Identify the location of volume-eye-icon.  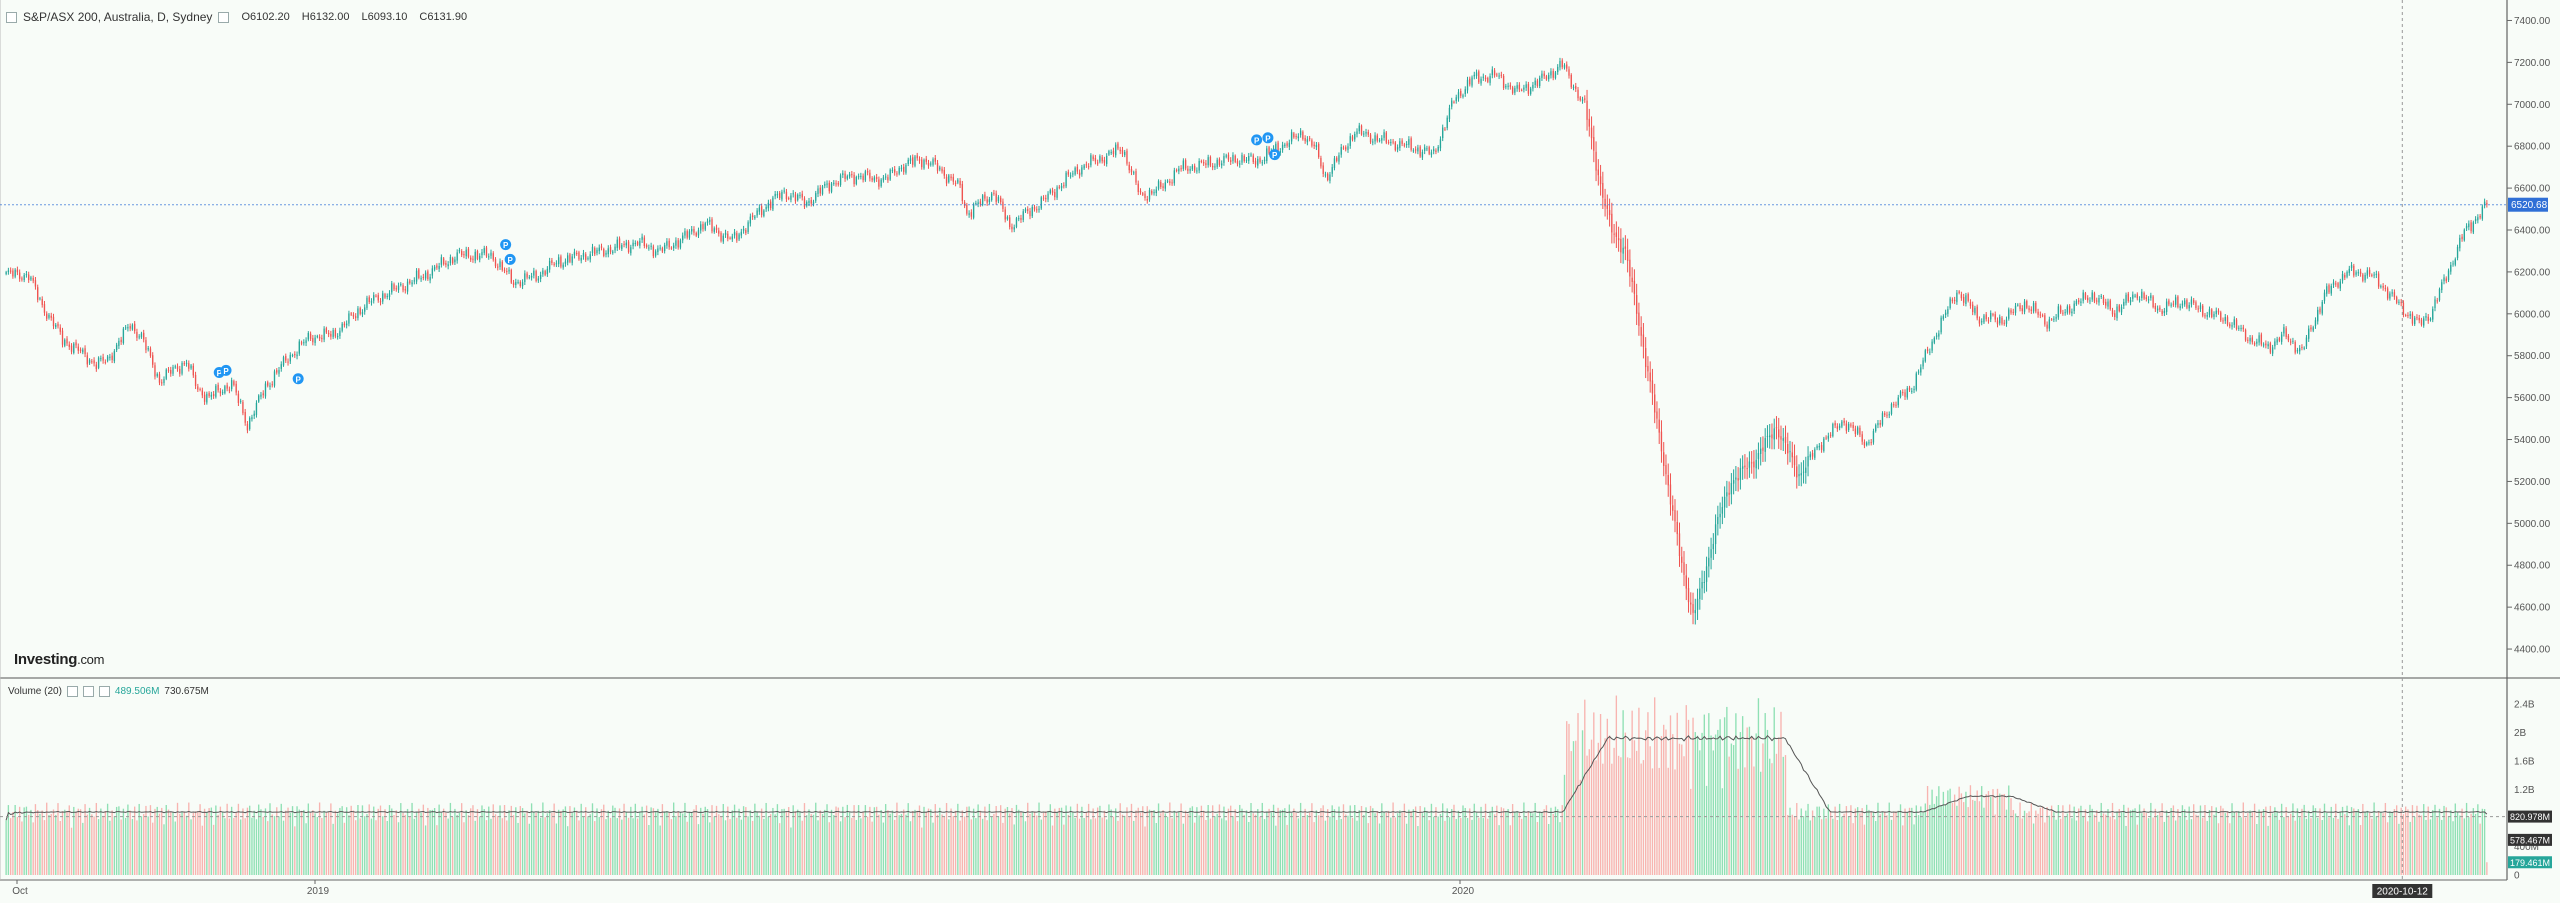
(88, 691).